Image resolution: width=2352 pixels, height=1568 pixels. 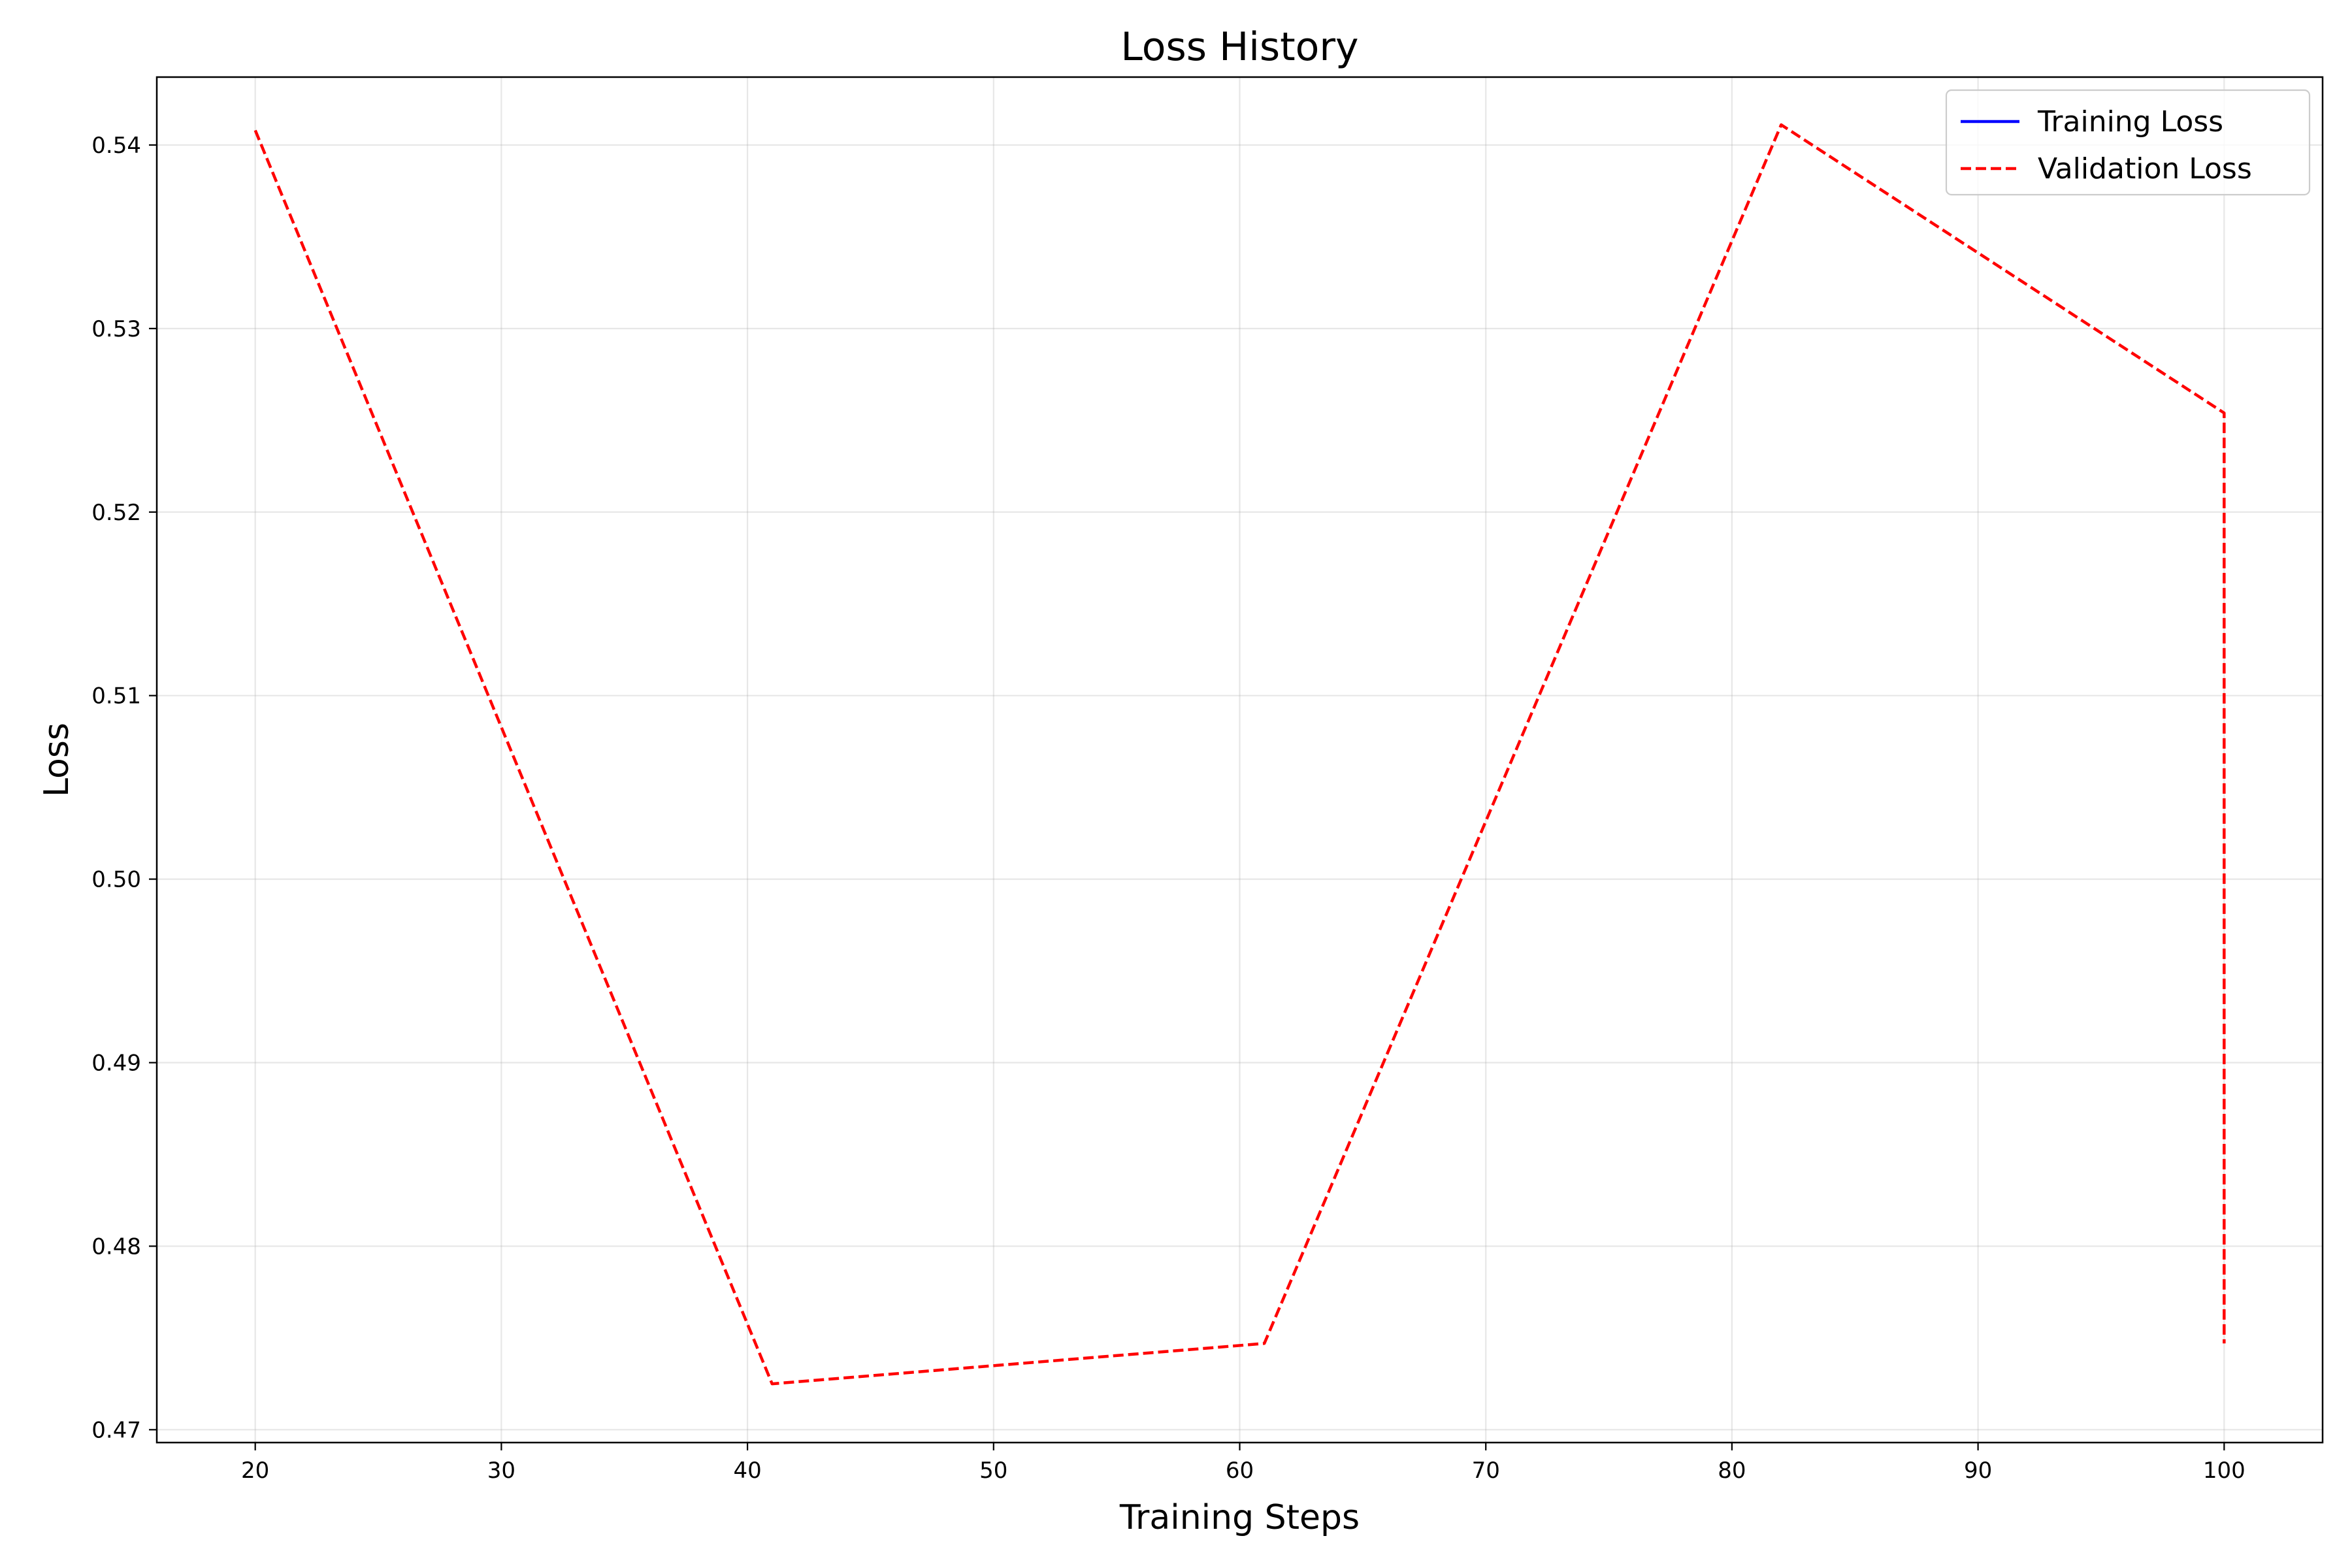 I want to click on y-tick-label-3: 0.50, so click(x=116, y=880).